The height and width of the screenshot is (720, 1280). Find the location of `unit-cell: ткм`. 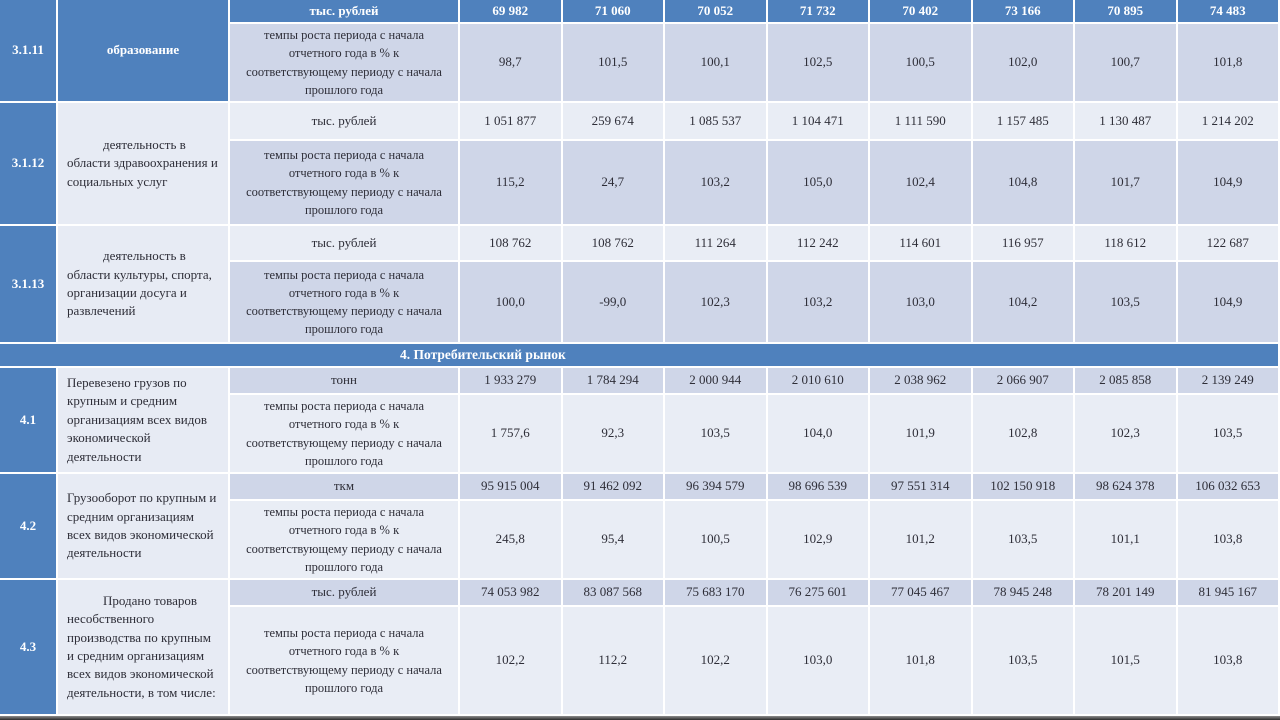

unit-cell: ткм is located at coordinates (345, 487).